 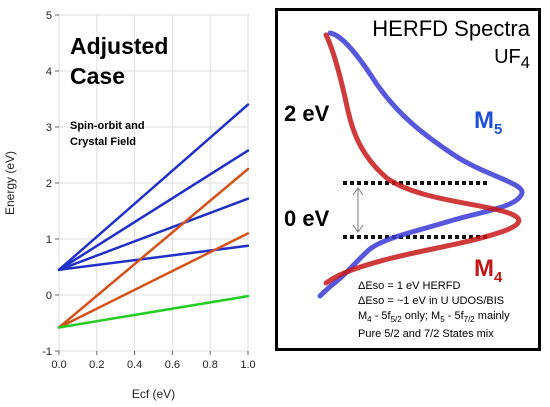 What do you see at coordinates (492, 316) in the screenshot?
I see `note-3-e: mainly` at bounding box center [492, 316].